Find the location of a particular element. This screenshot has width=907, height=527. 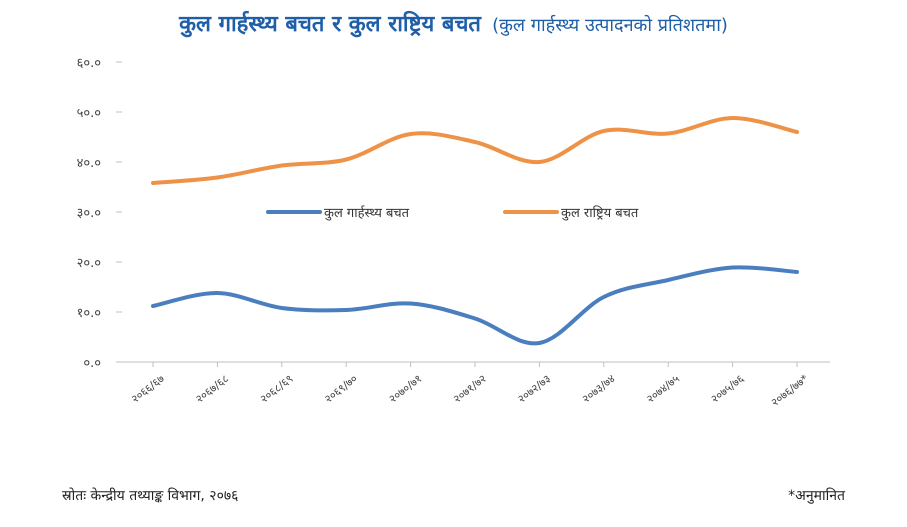

legend: कुल गार्हस्थ्य बचत कुल राष्ट्रिय बचत is located at coordinates (452, 213).